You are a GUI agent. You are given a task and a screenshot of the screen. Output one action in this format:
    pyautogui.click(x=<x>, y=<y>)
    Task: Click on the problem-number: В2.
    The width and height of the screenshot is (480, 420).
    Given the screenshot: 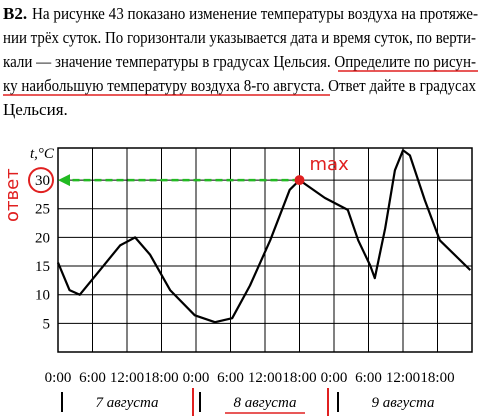 What is the action you would take?
    pyautogui.click(x=15, y=13)
    